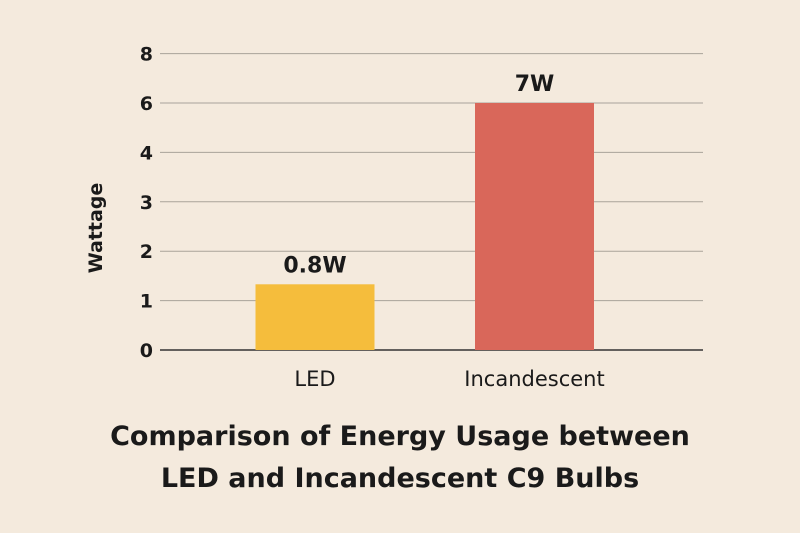  What do you see at coordinates (535, 84) in the screenshot?
I see `data-label: 7W` at bounding box center [535, 84].